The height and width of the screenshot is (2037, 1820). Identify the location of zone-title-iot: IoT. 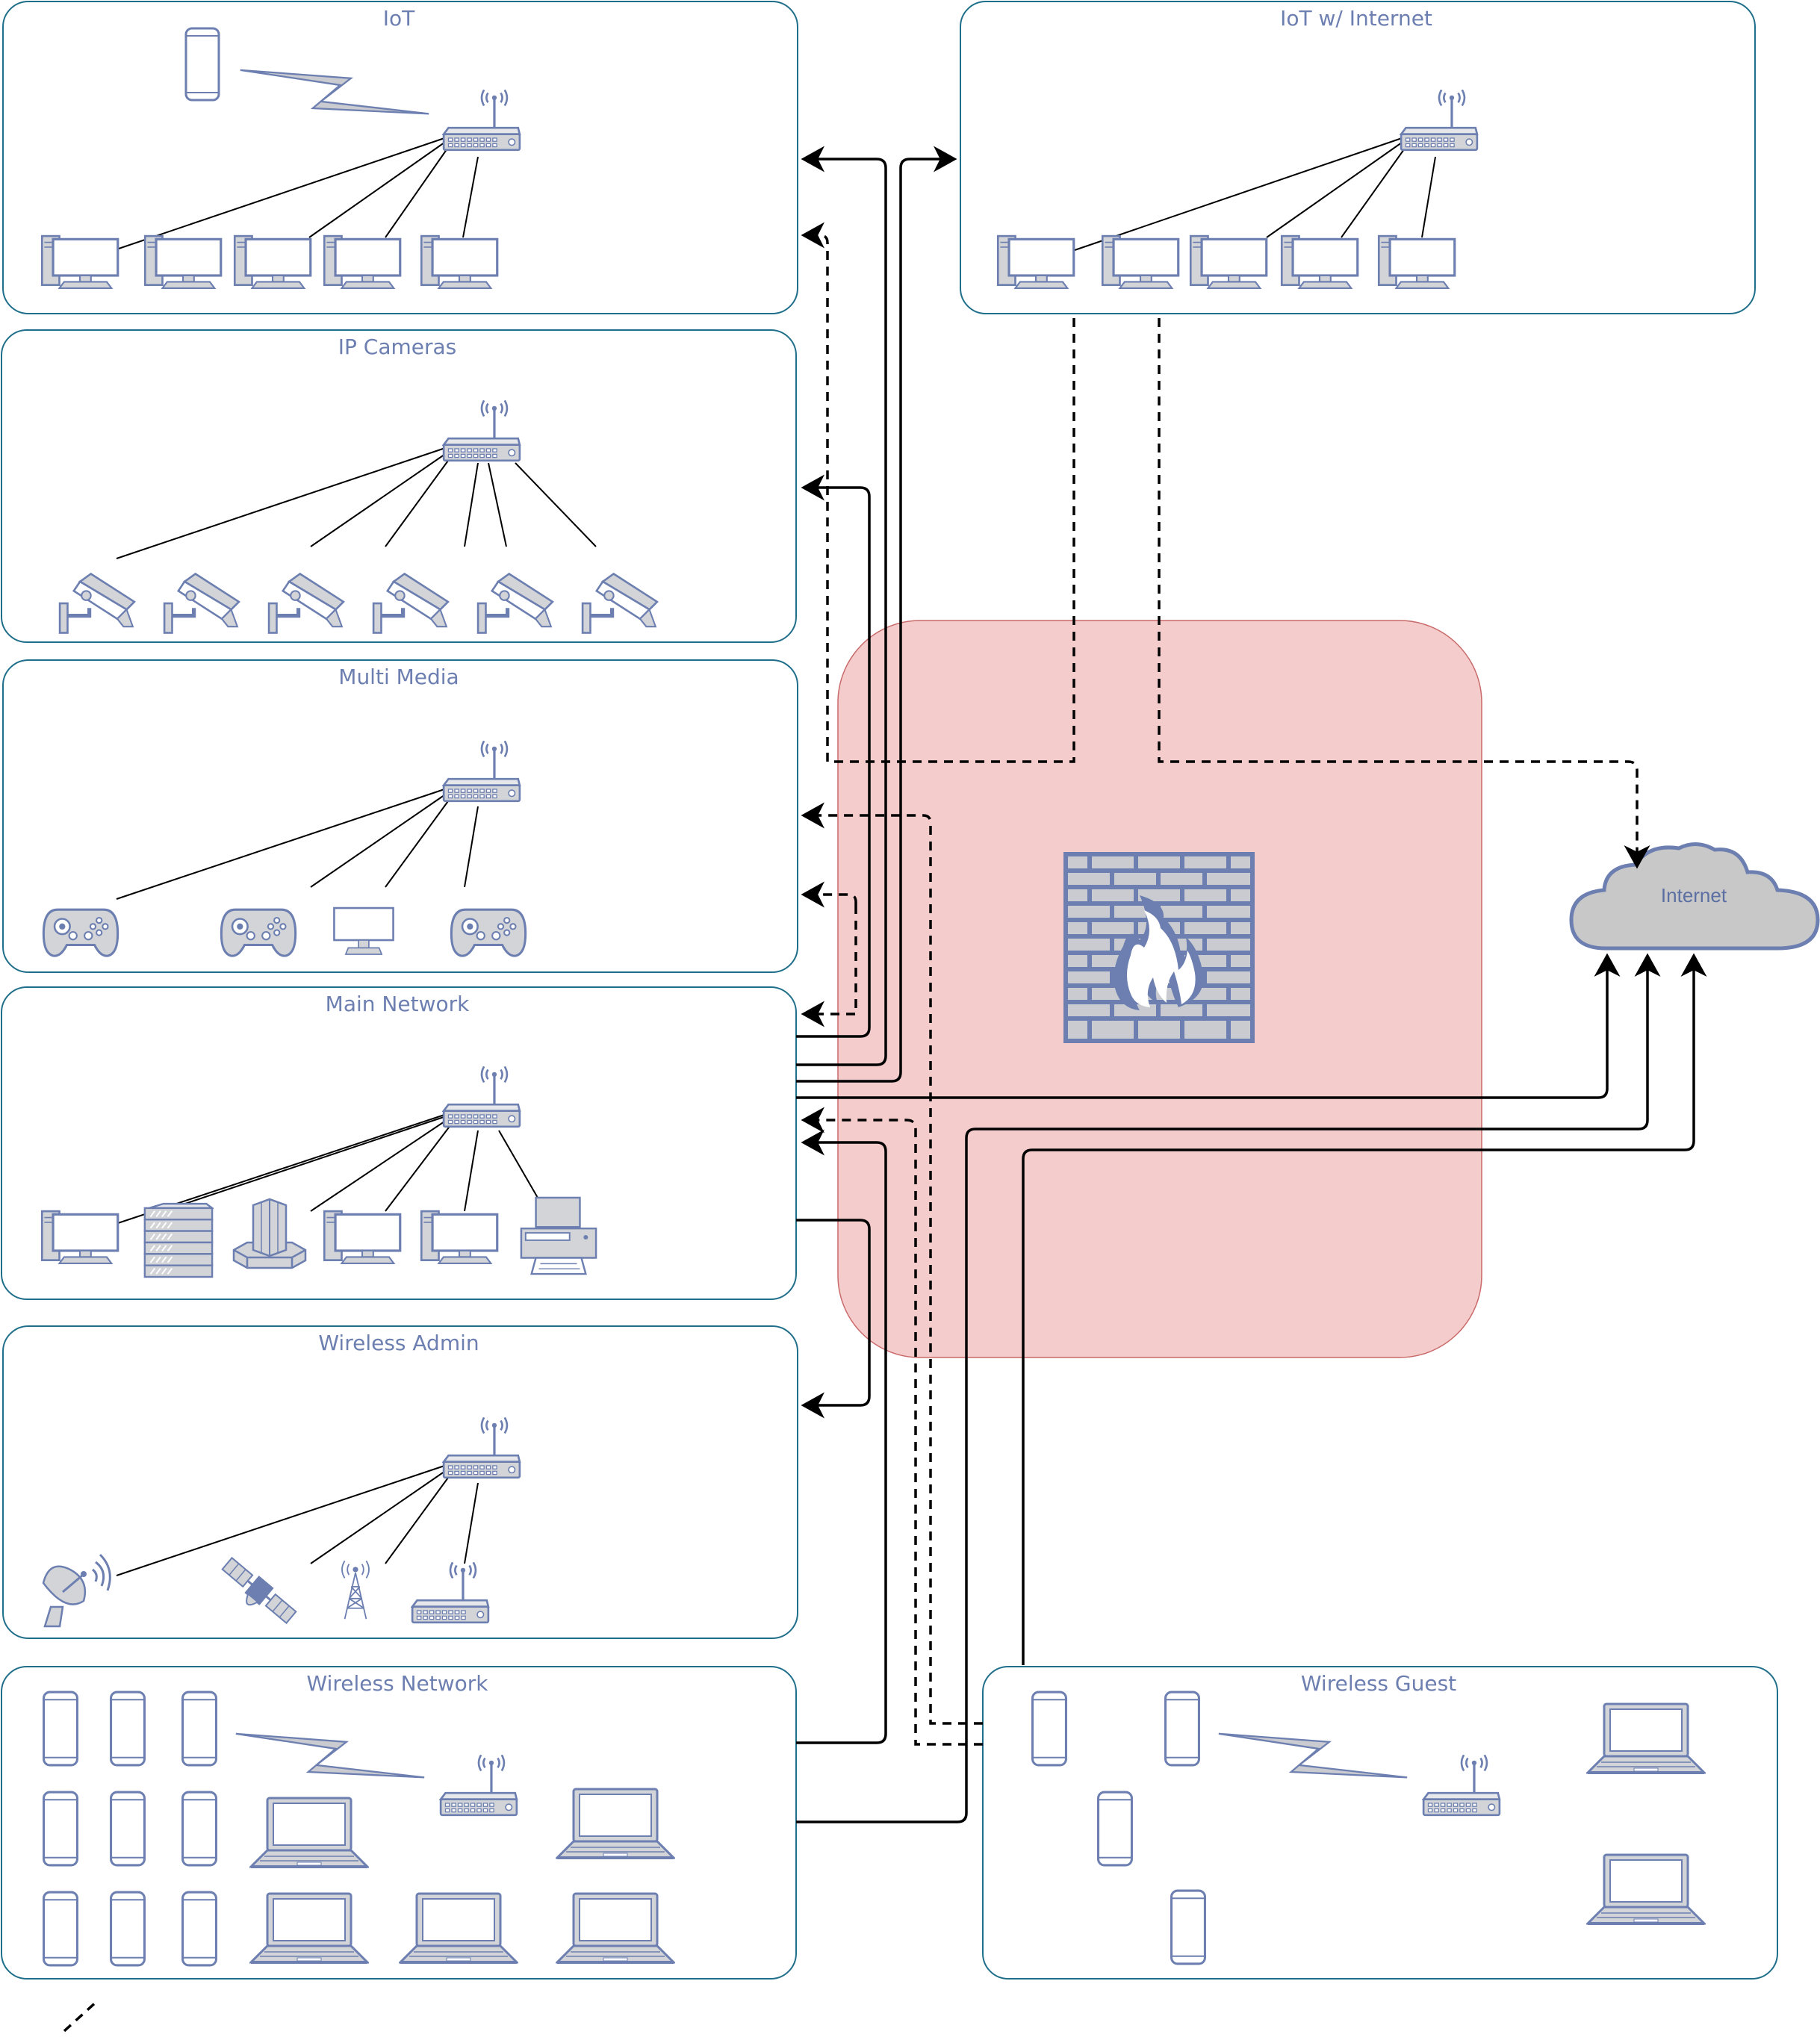
(399, 18).